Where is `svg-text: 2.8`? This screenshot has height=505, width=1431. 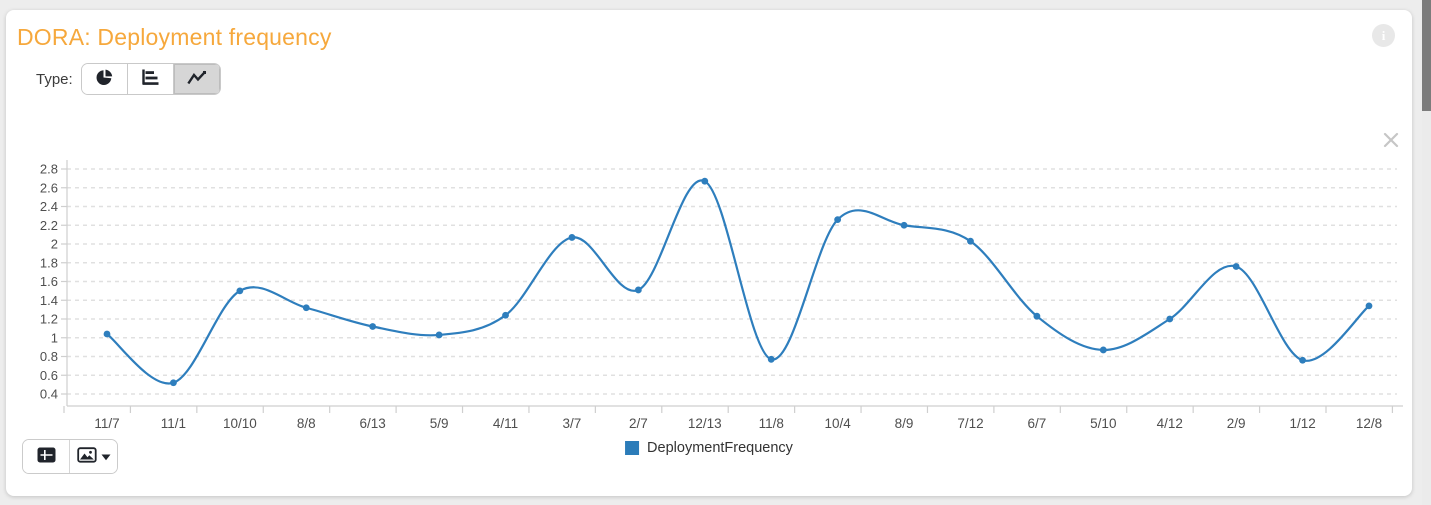 svg-text: 2.8 is located at coordinates (49, 169).